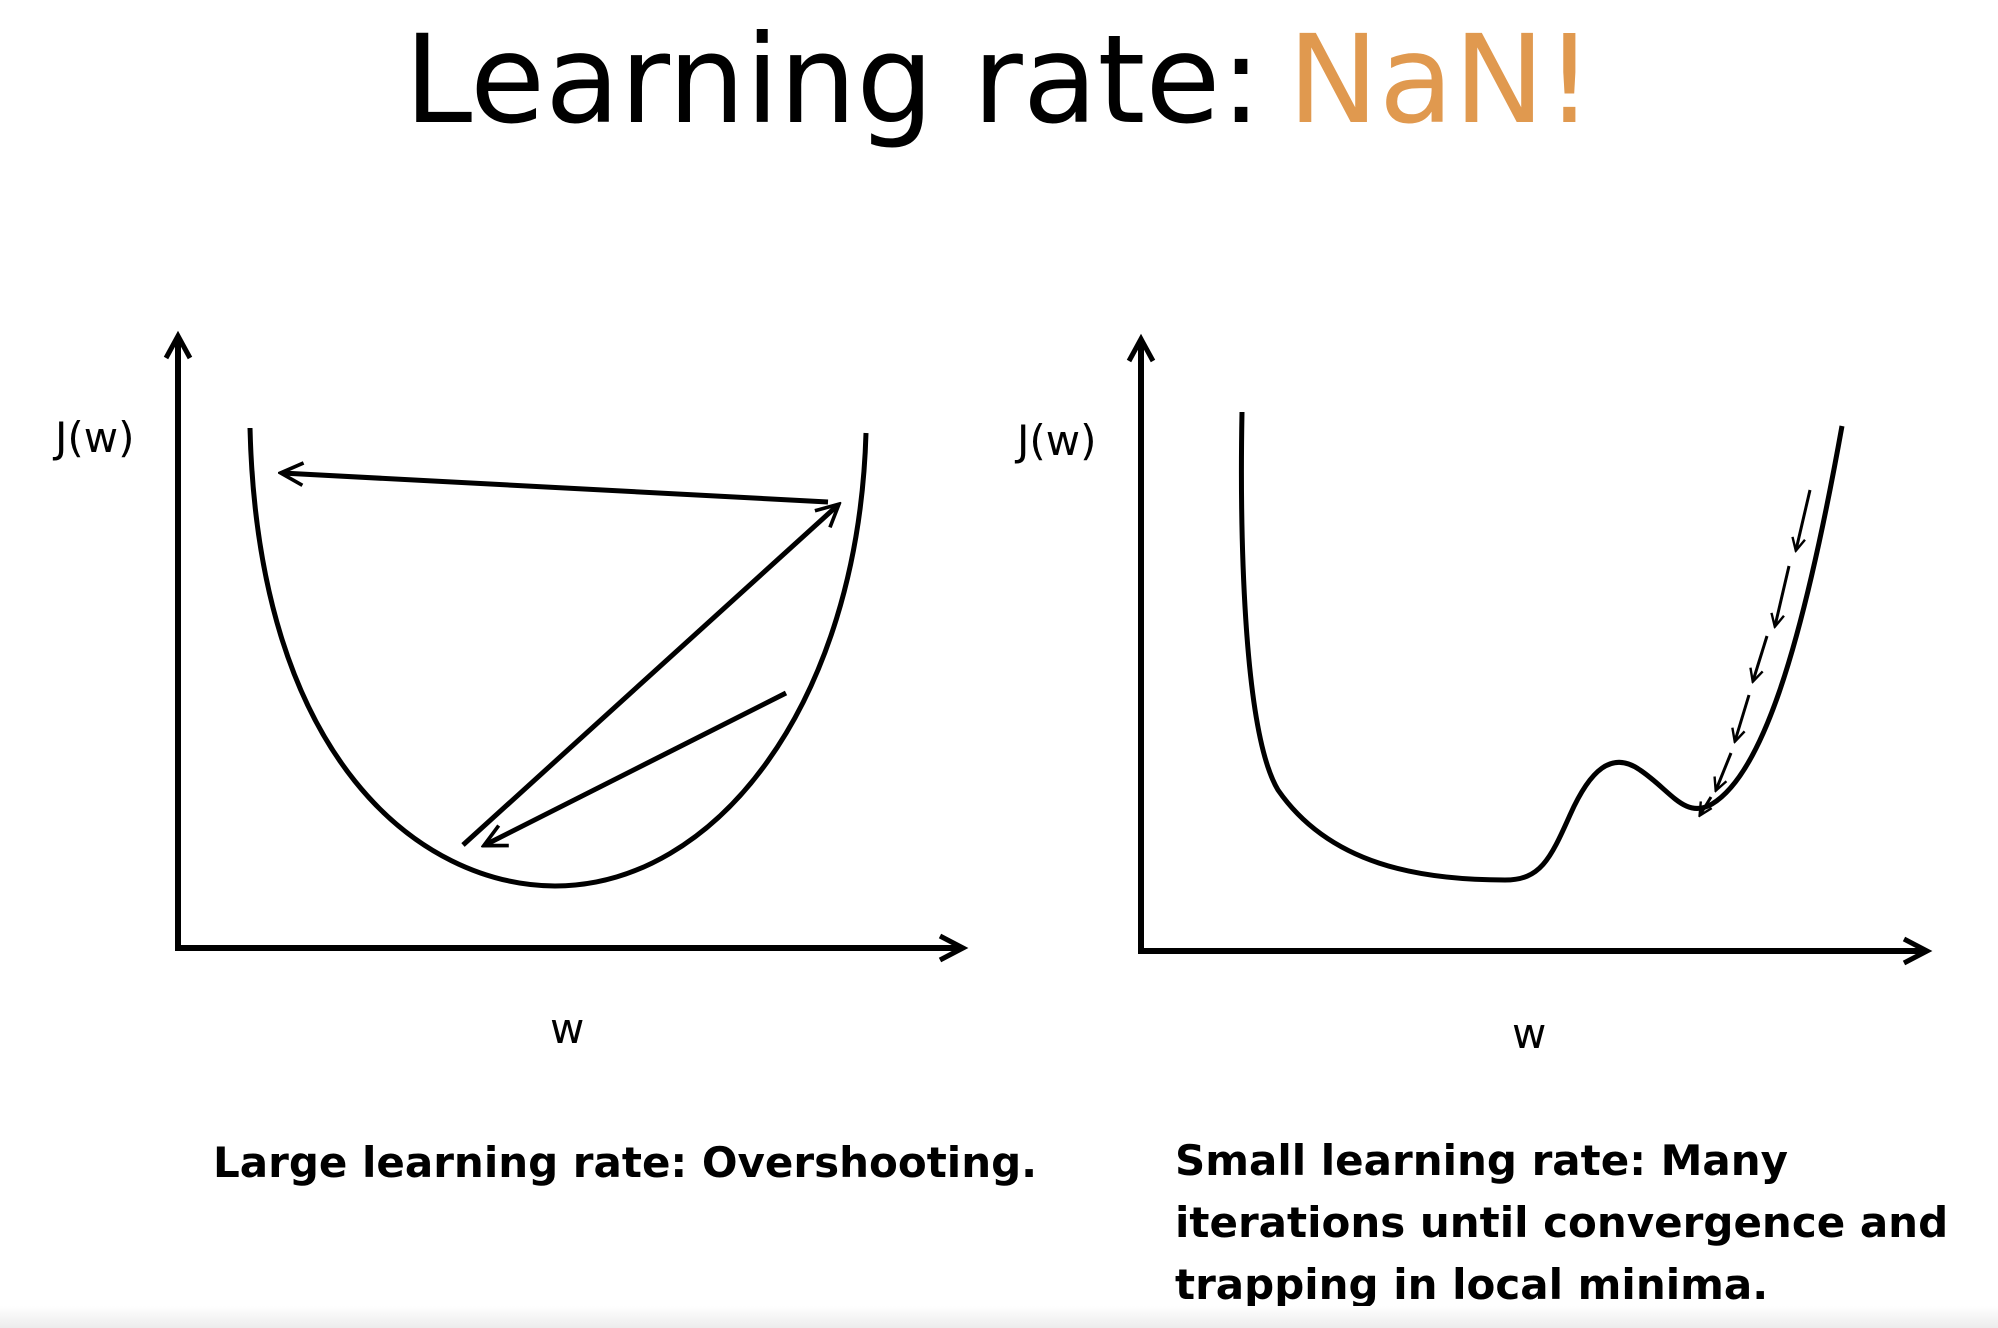  What do you see at coordinates (178, 345) in the screenshot?
I see `large-lr-y-axis-arrowhead` at bounding box center [178, 345].